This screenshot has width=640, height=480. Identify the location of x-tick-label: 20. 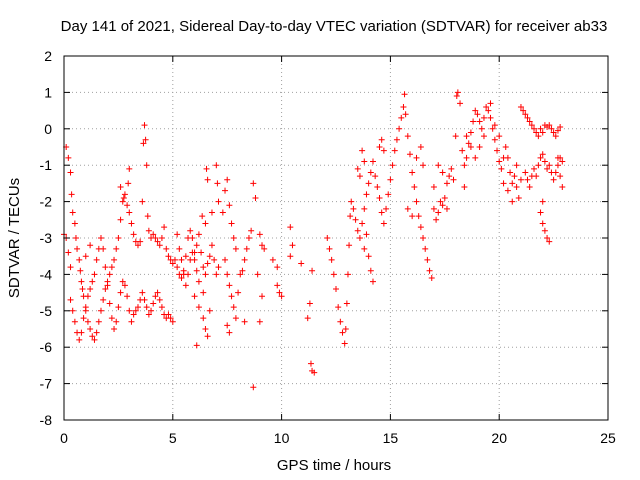
(499, 438).